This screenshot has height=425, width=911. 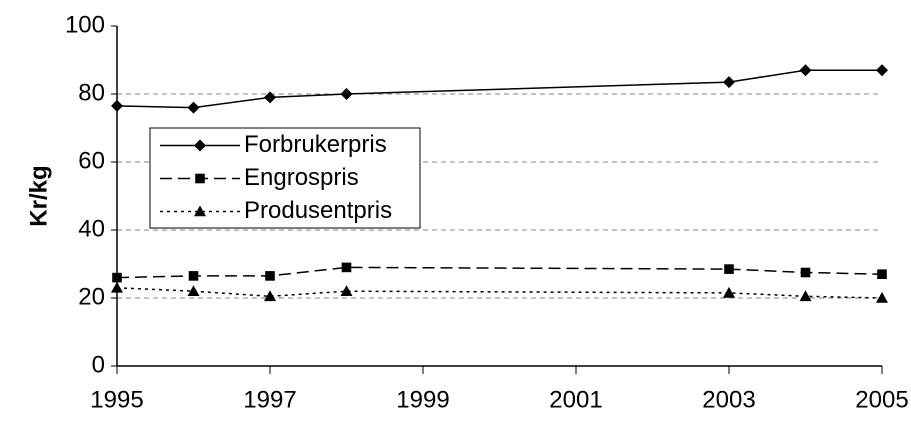 I want to click on x-tick-label: 1999, so click(x=422, y=399).